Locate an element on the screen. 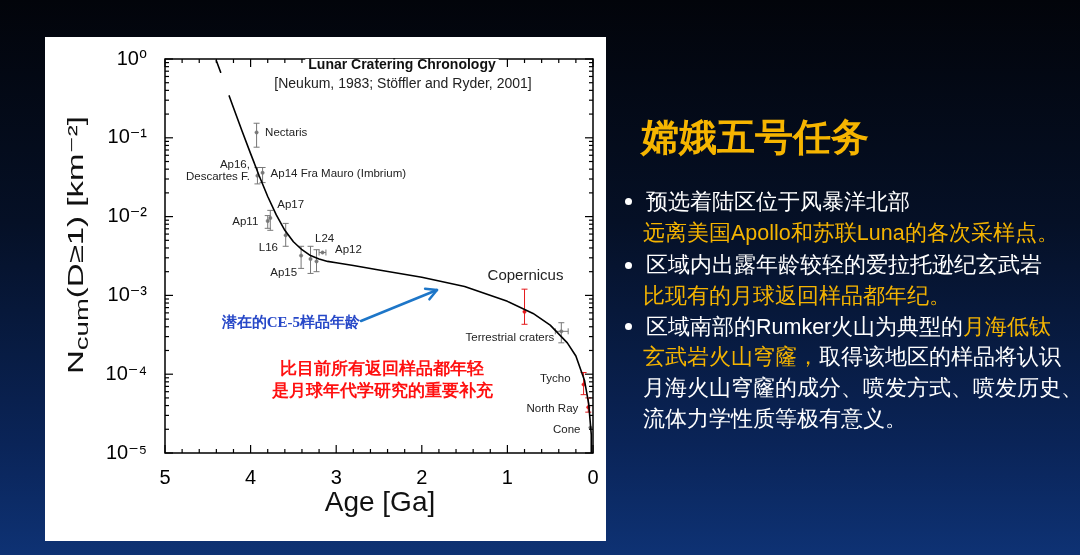 Image resolution: width=1080 pixels, height=555 pixels. x-tick-label: 1 is located at coordinates (507, 476).